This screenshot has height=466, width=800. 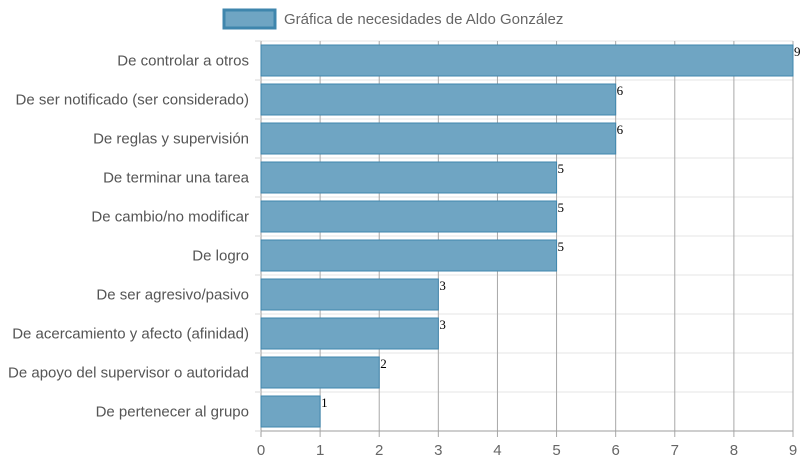 What do you see at coordinates (675, 450) in the screenshot?
I see `x-tick-label: 7` at bounding box center [675, 450].